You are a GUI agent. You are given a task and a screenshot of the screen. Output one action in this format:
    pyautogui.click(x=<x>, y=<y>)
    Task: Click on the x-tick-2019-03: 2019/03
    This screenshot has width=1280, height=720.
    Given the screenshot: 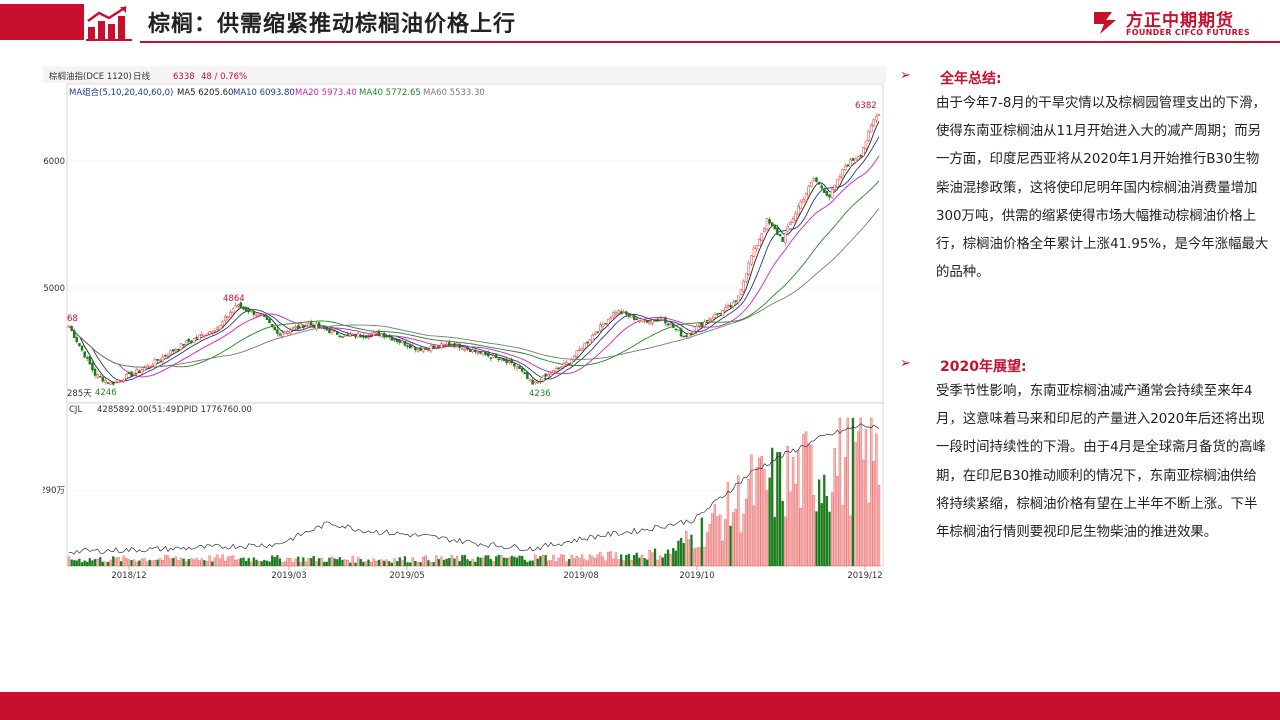 What is the action you would take?
    pyautogui.click(x=288, y=576)
    